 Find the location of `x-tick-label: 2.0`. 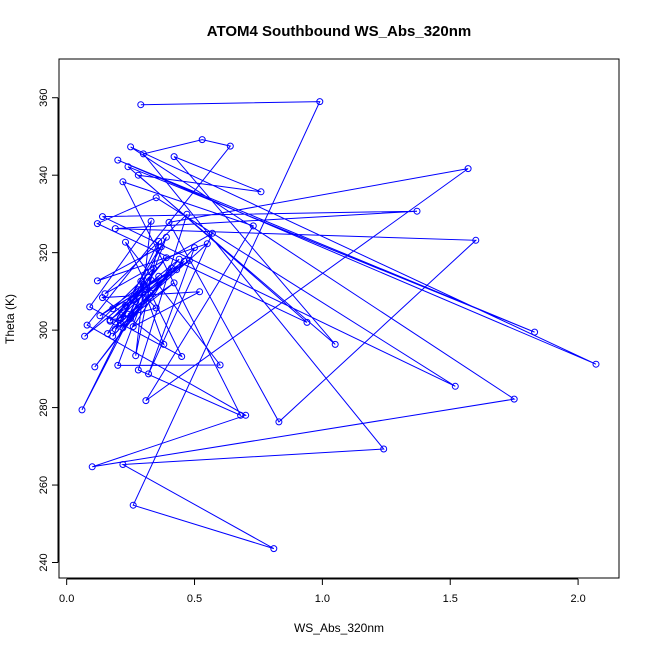

x-tick-label: 2.0 is located at coordinates (577, 599).